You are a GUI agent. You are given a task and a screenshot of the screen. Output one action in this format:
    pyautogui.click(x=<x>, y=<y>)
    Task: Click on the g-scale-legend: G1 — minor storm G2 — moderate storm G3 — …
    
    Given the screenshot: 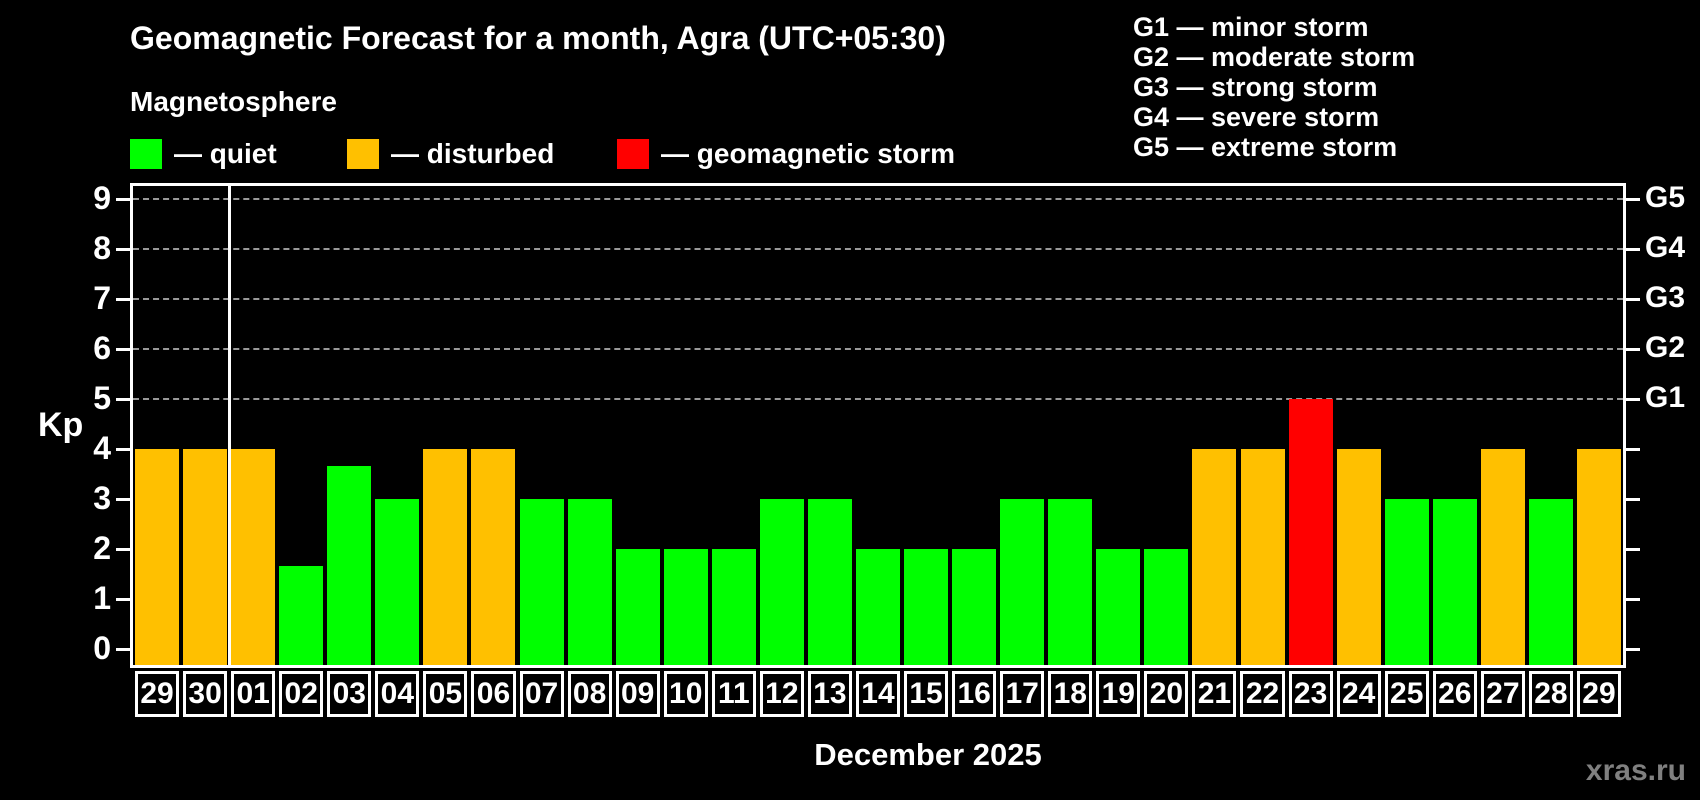 What is the action you would take?
    pyautogui.click(x=1274, y=87)
    